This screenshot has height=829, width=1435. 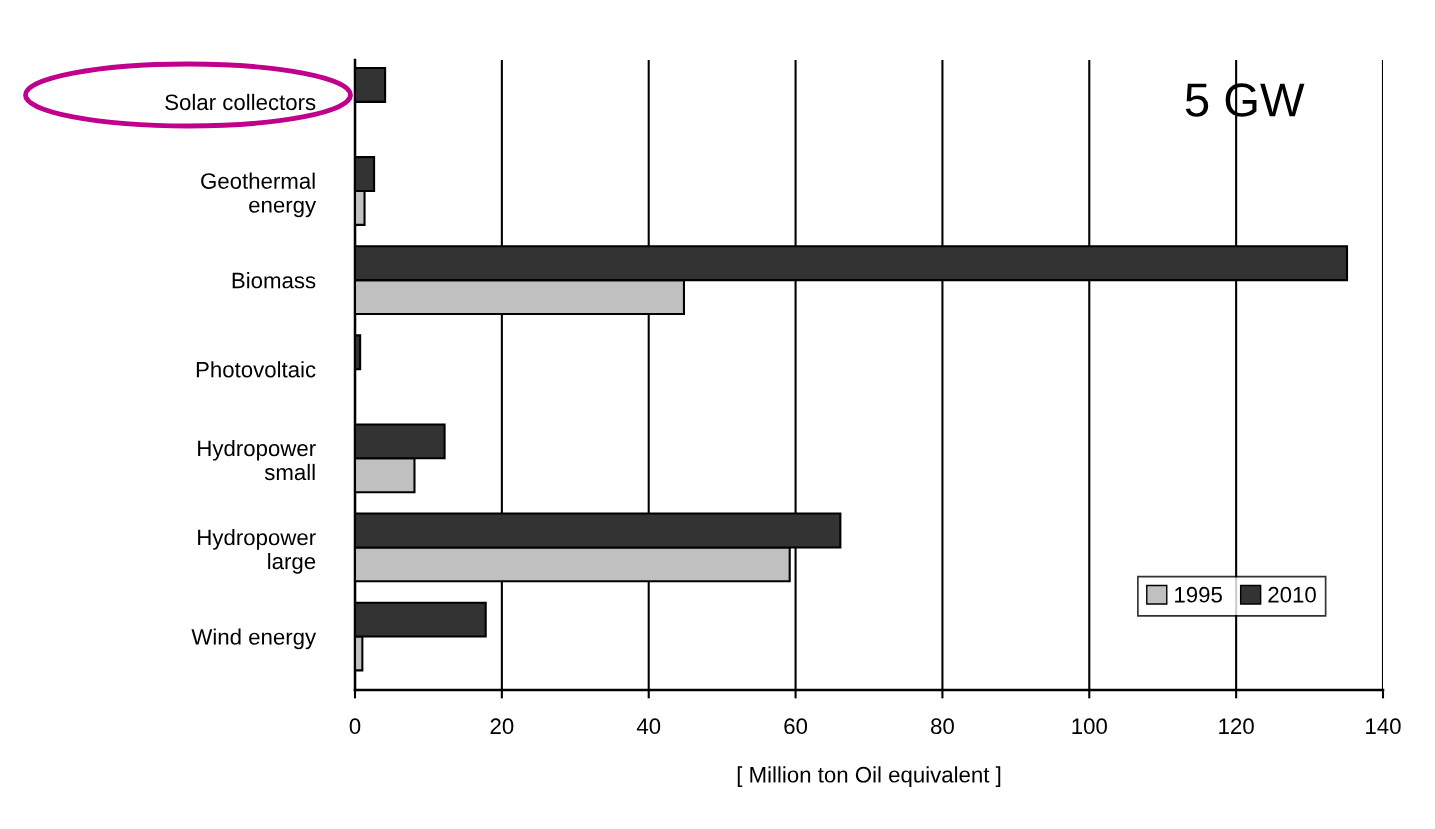 I want to click on y-tick-label: Biomass, so click(x=274, y=280).